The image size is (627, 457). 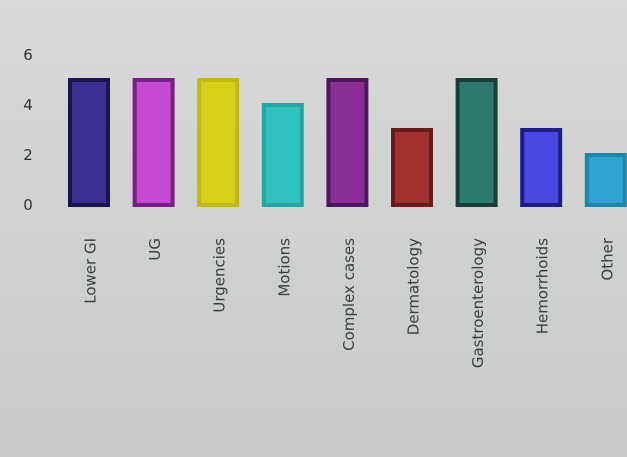 I want to click on category-label: Hemorrhoids, so click(x=543, y=286).